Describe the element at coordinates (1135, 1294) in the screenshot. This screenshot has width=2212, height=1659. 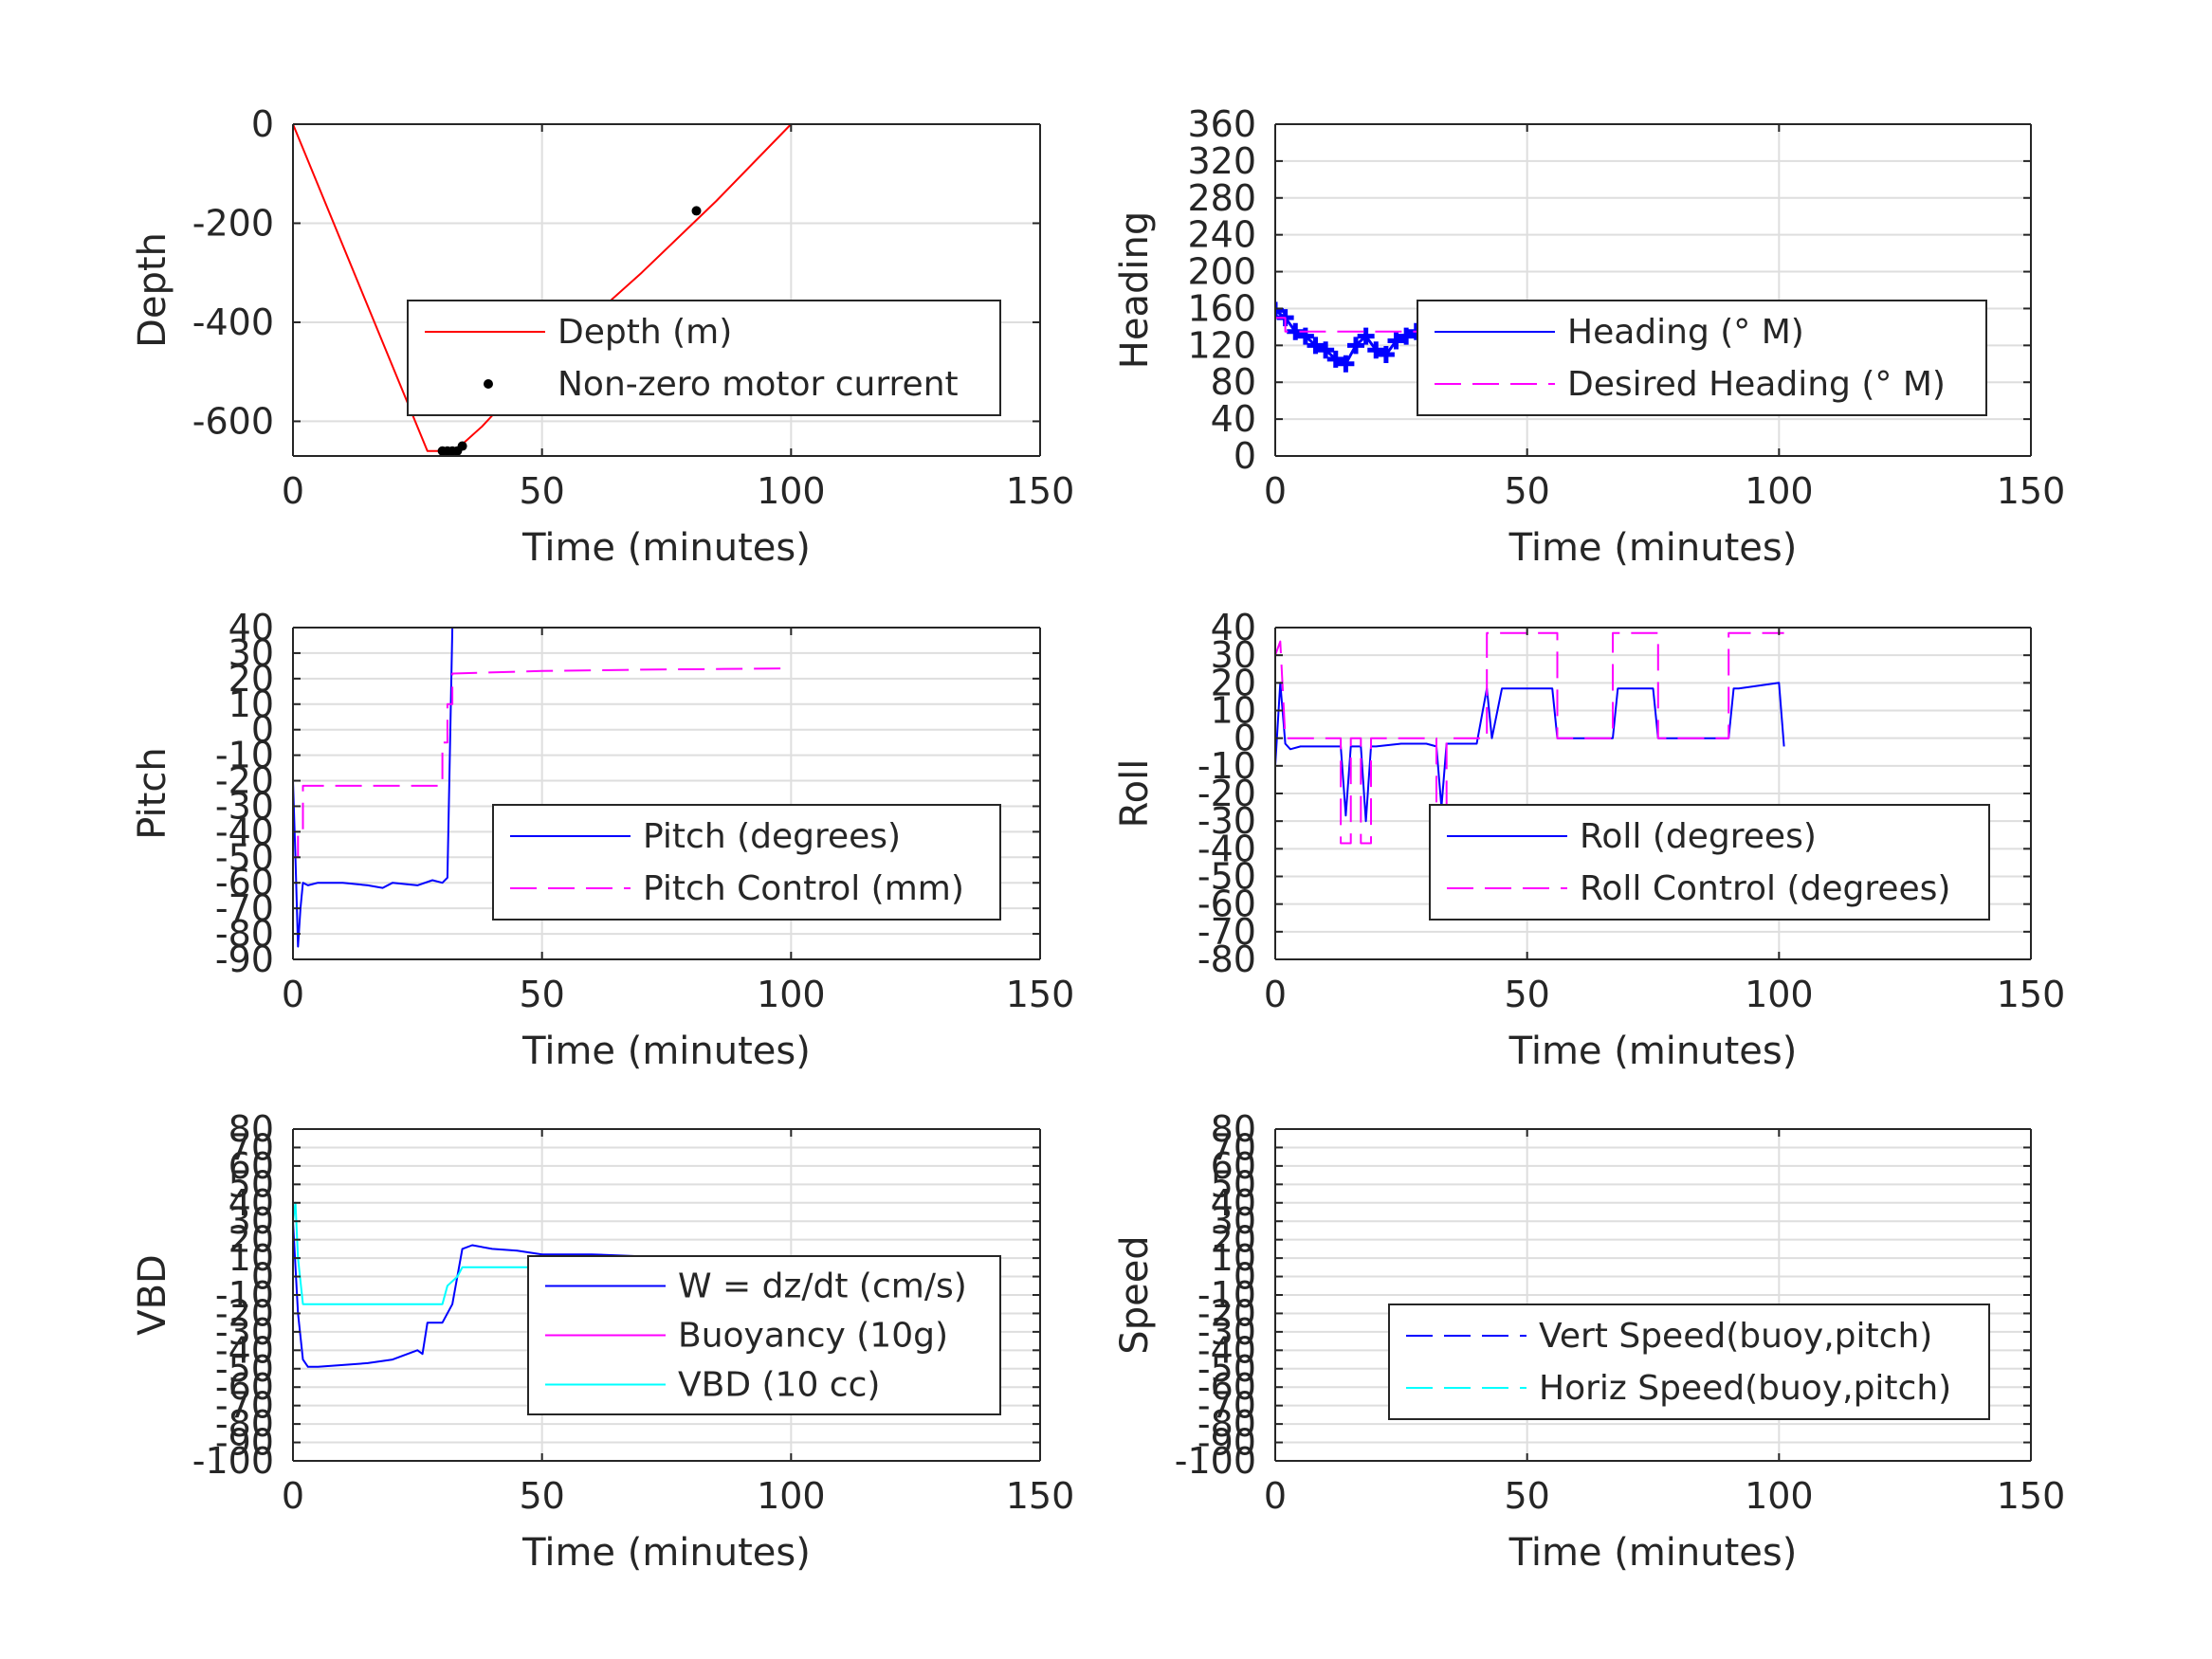
I see `y-axis-label: Speed` at that location.